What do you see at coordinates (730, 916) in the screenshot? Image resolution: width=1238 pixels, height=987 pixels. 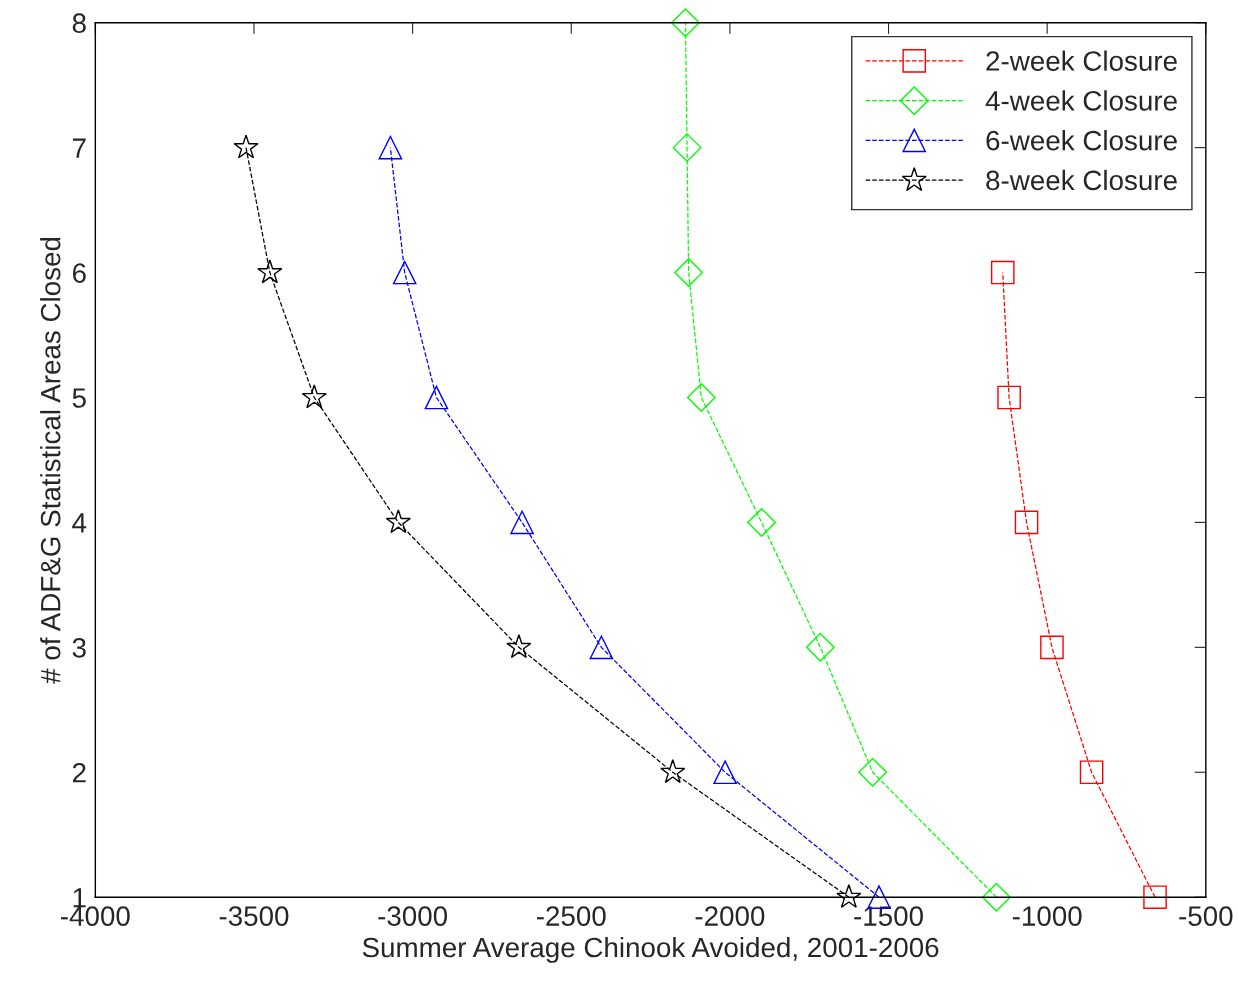 I see `x-tick-label: -2000` at bounding box center [730, 916].